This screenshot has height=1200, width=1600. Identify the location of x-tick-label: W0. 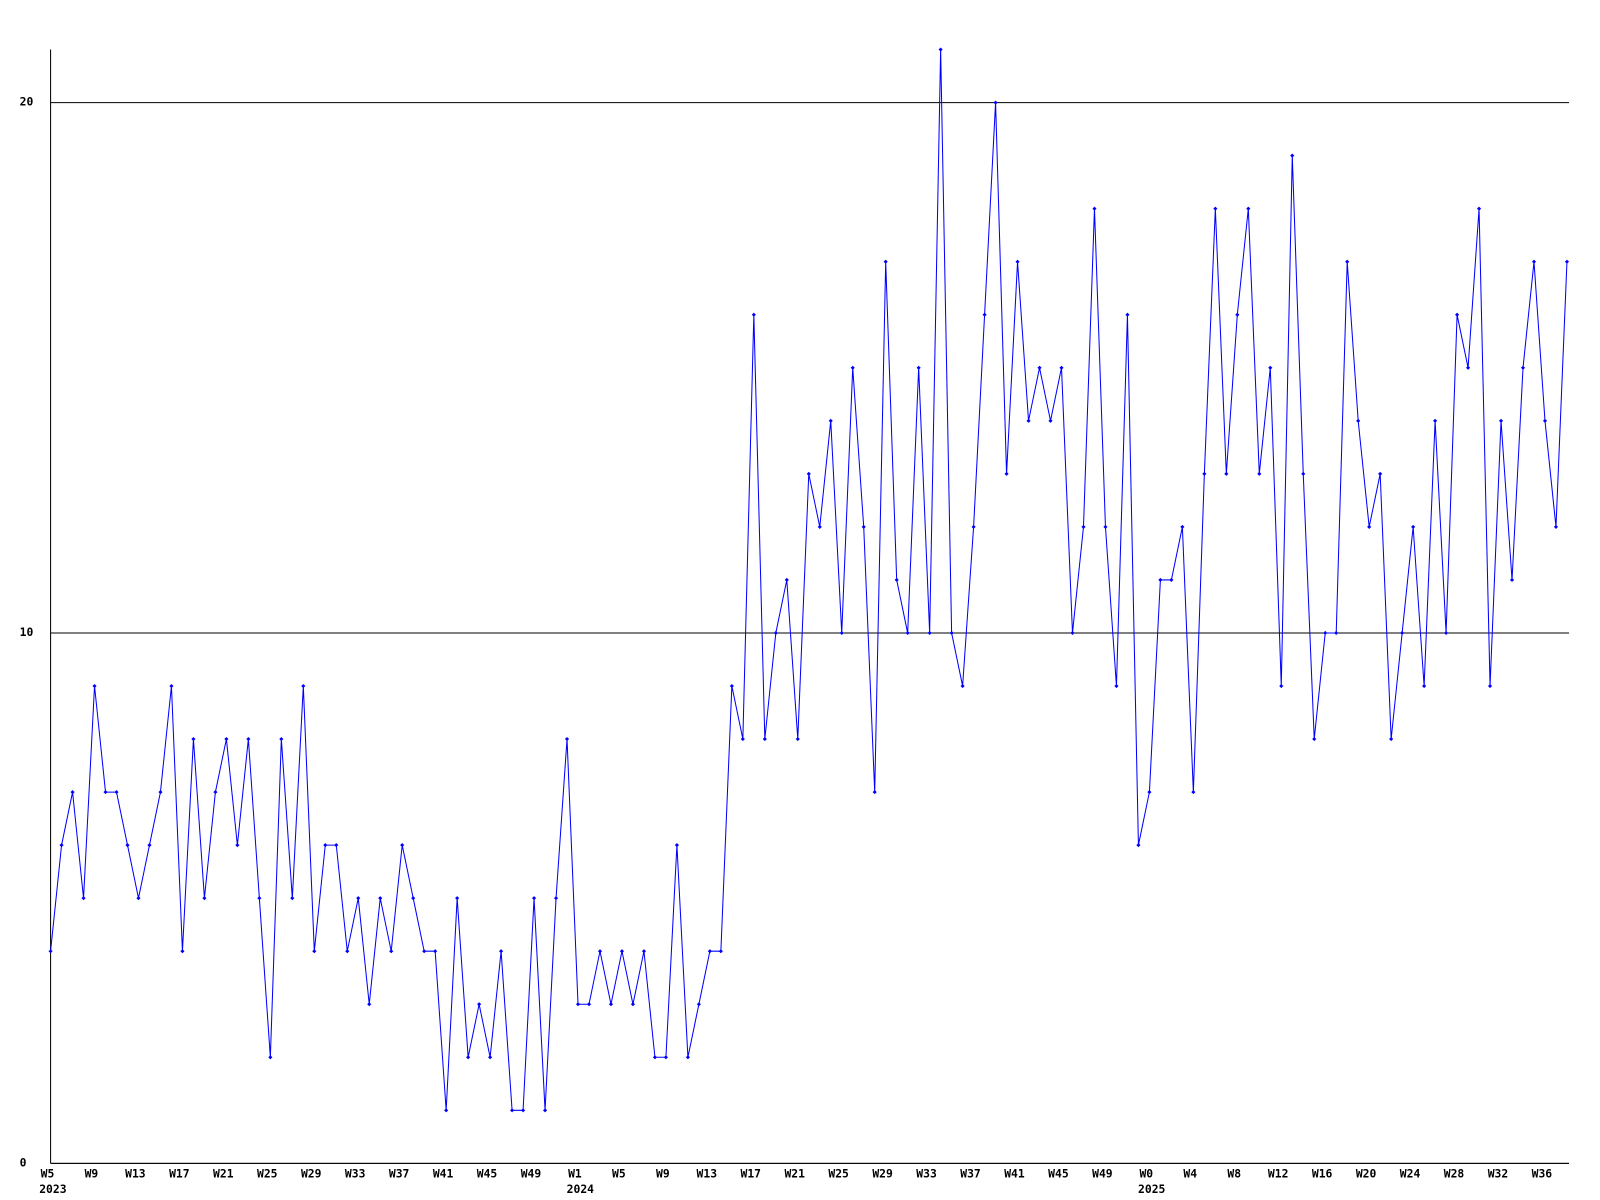
(1146, 1174).